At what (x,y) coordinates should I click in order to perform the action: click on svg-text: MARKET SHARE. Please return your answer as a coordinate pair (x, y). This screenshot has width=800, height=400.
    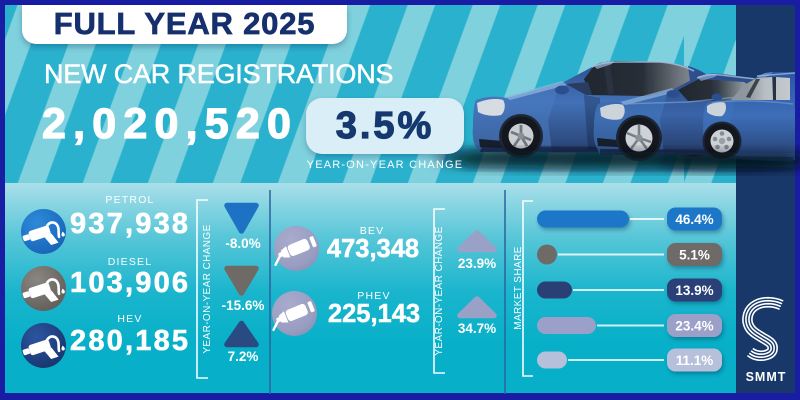
    Looking at the image, I should click on (518, 288).